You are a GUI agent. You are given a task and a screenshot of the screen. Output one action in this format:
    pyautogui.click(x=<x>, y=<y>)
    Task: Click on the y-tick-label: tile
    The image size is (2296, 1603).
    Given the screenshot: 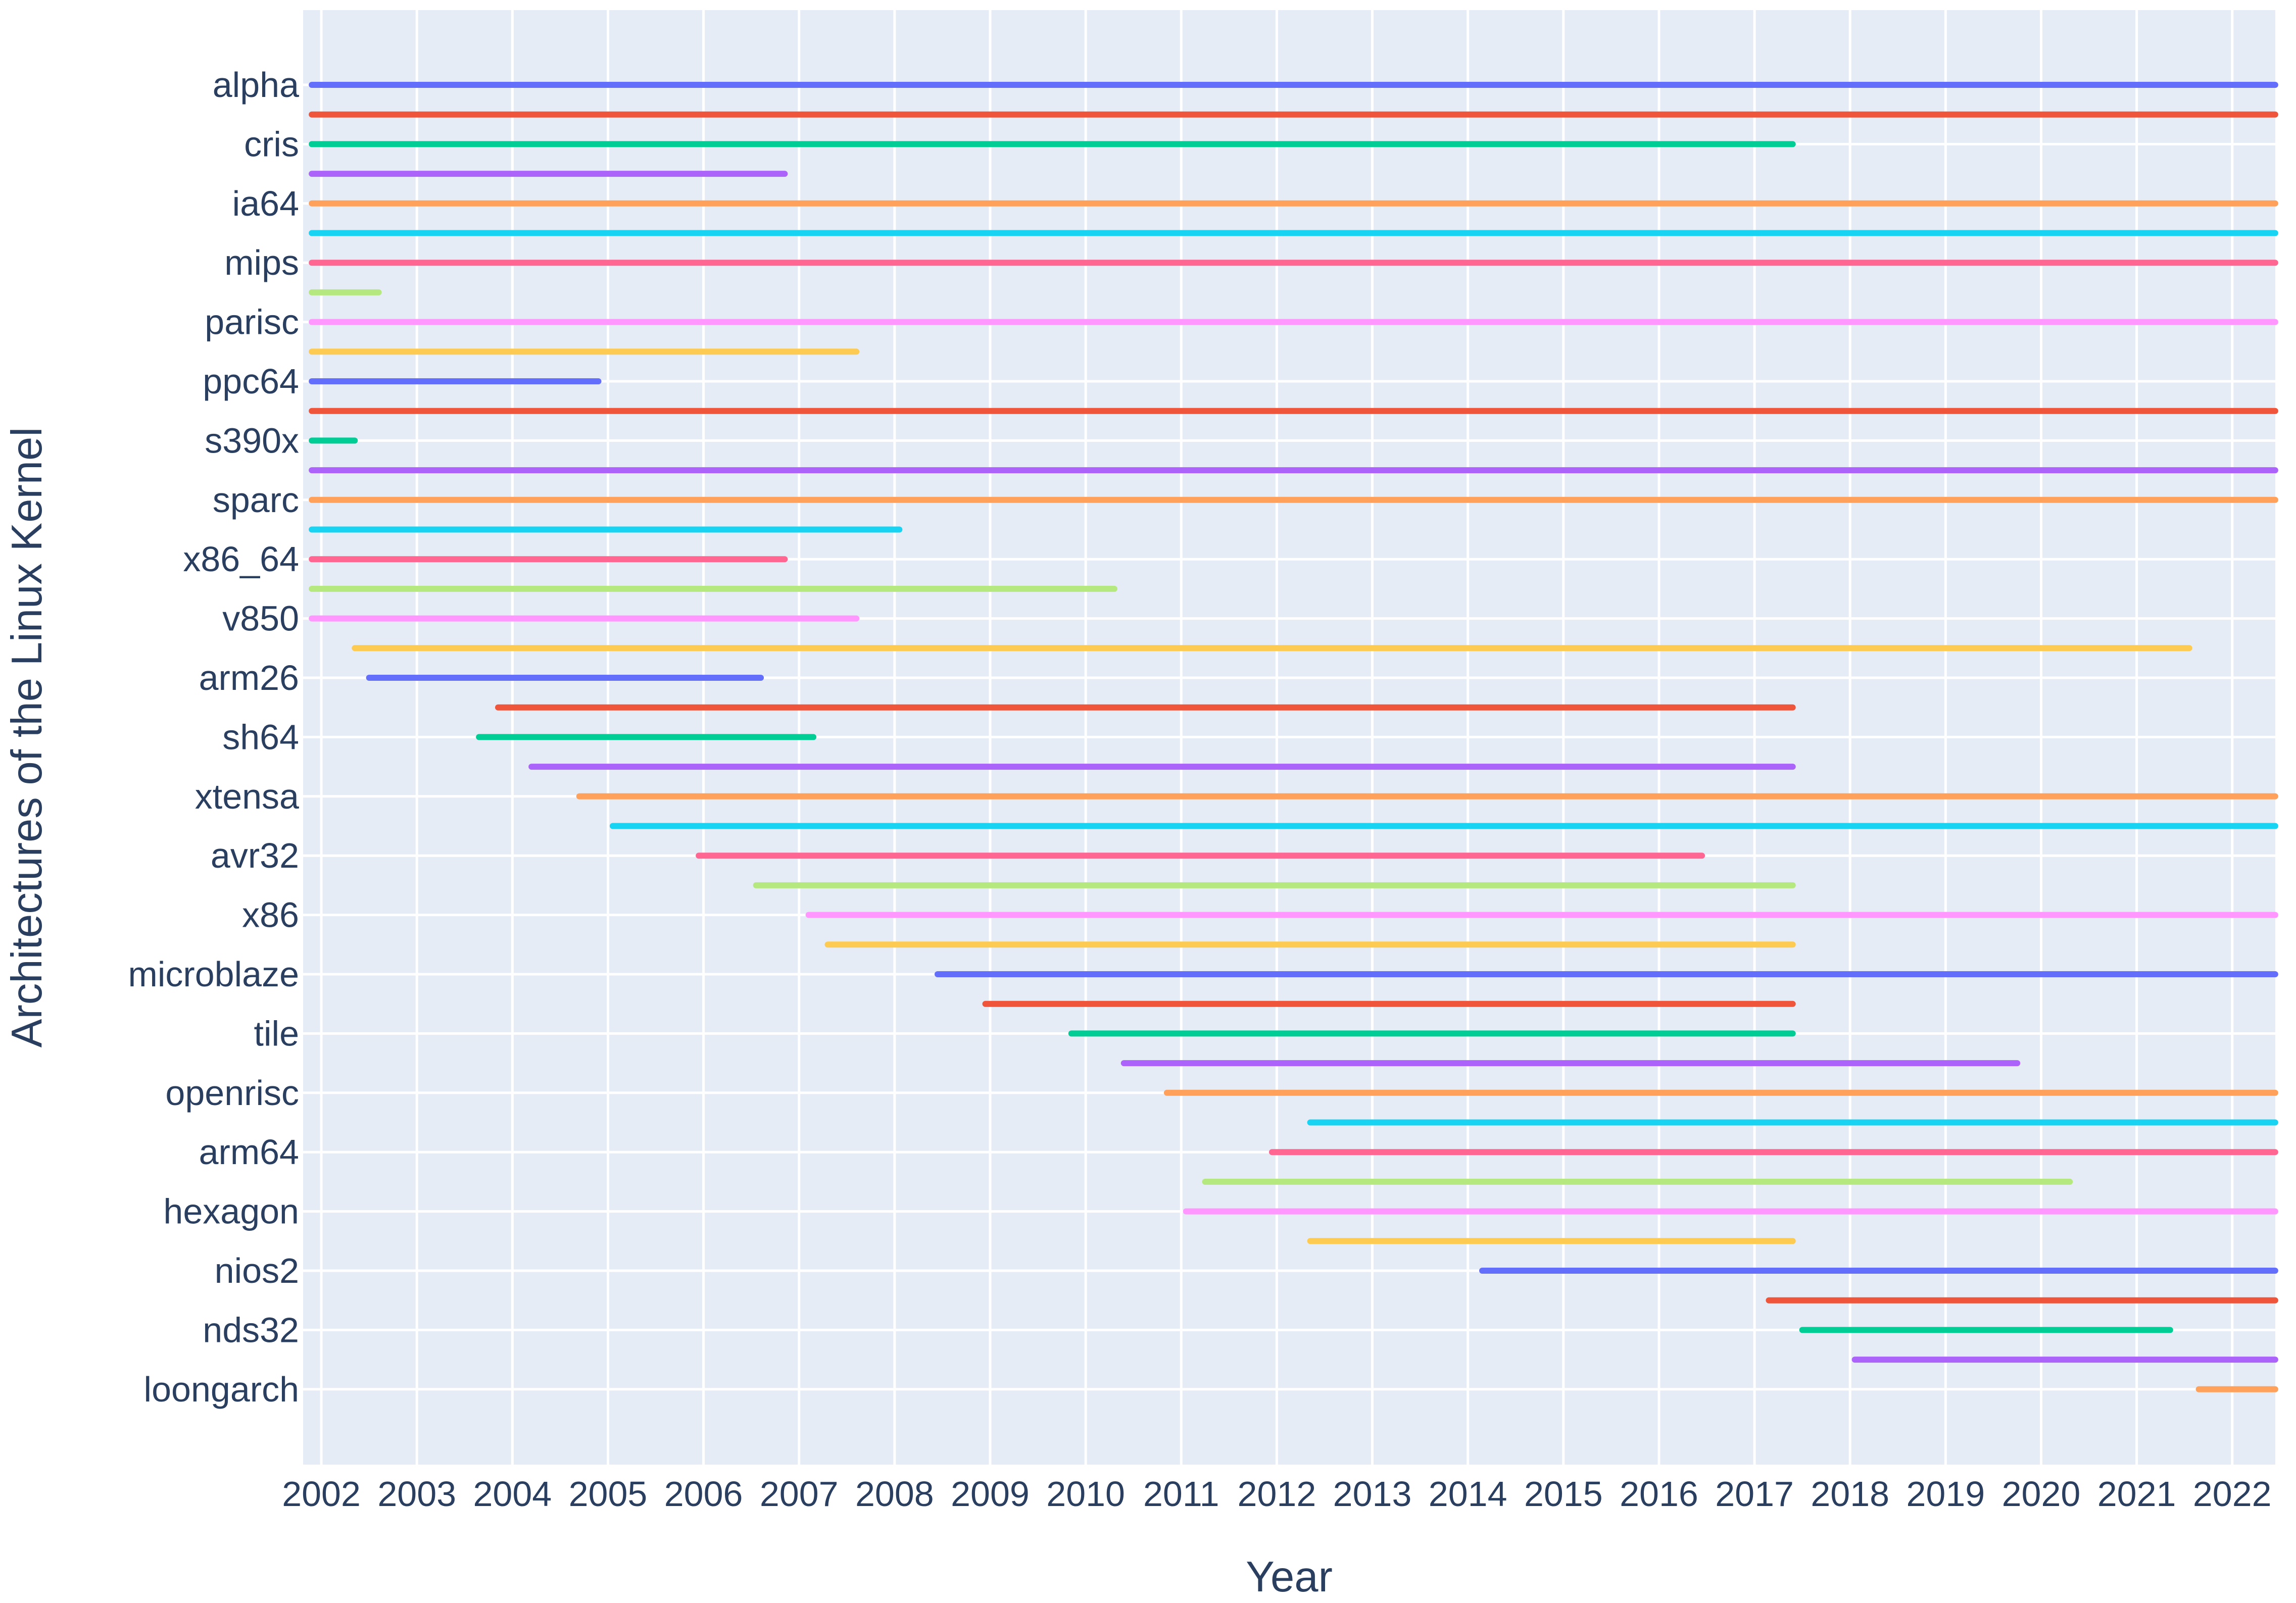 What is the action you would take?
    pyautogui.click(x=276, y=1033)
    